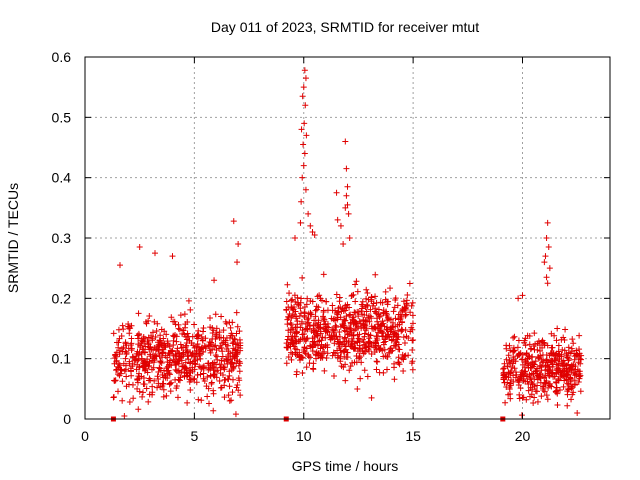  I want to click on y-axis-title: SRMTID / TECUs, so click(13, 238).